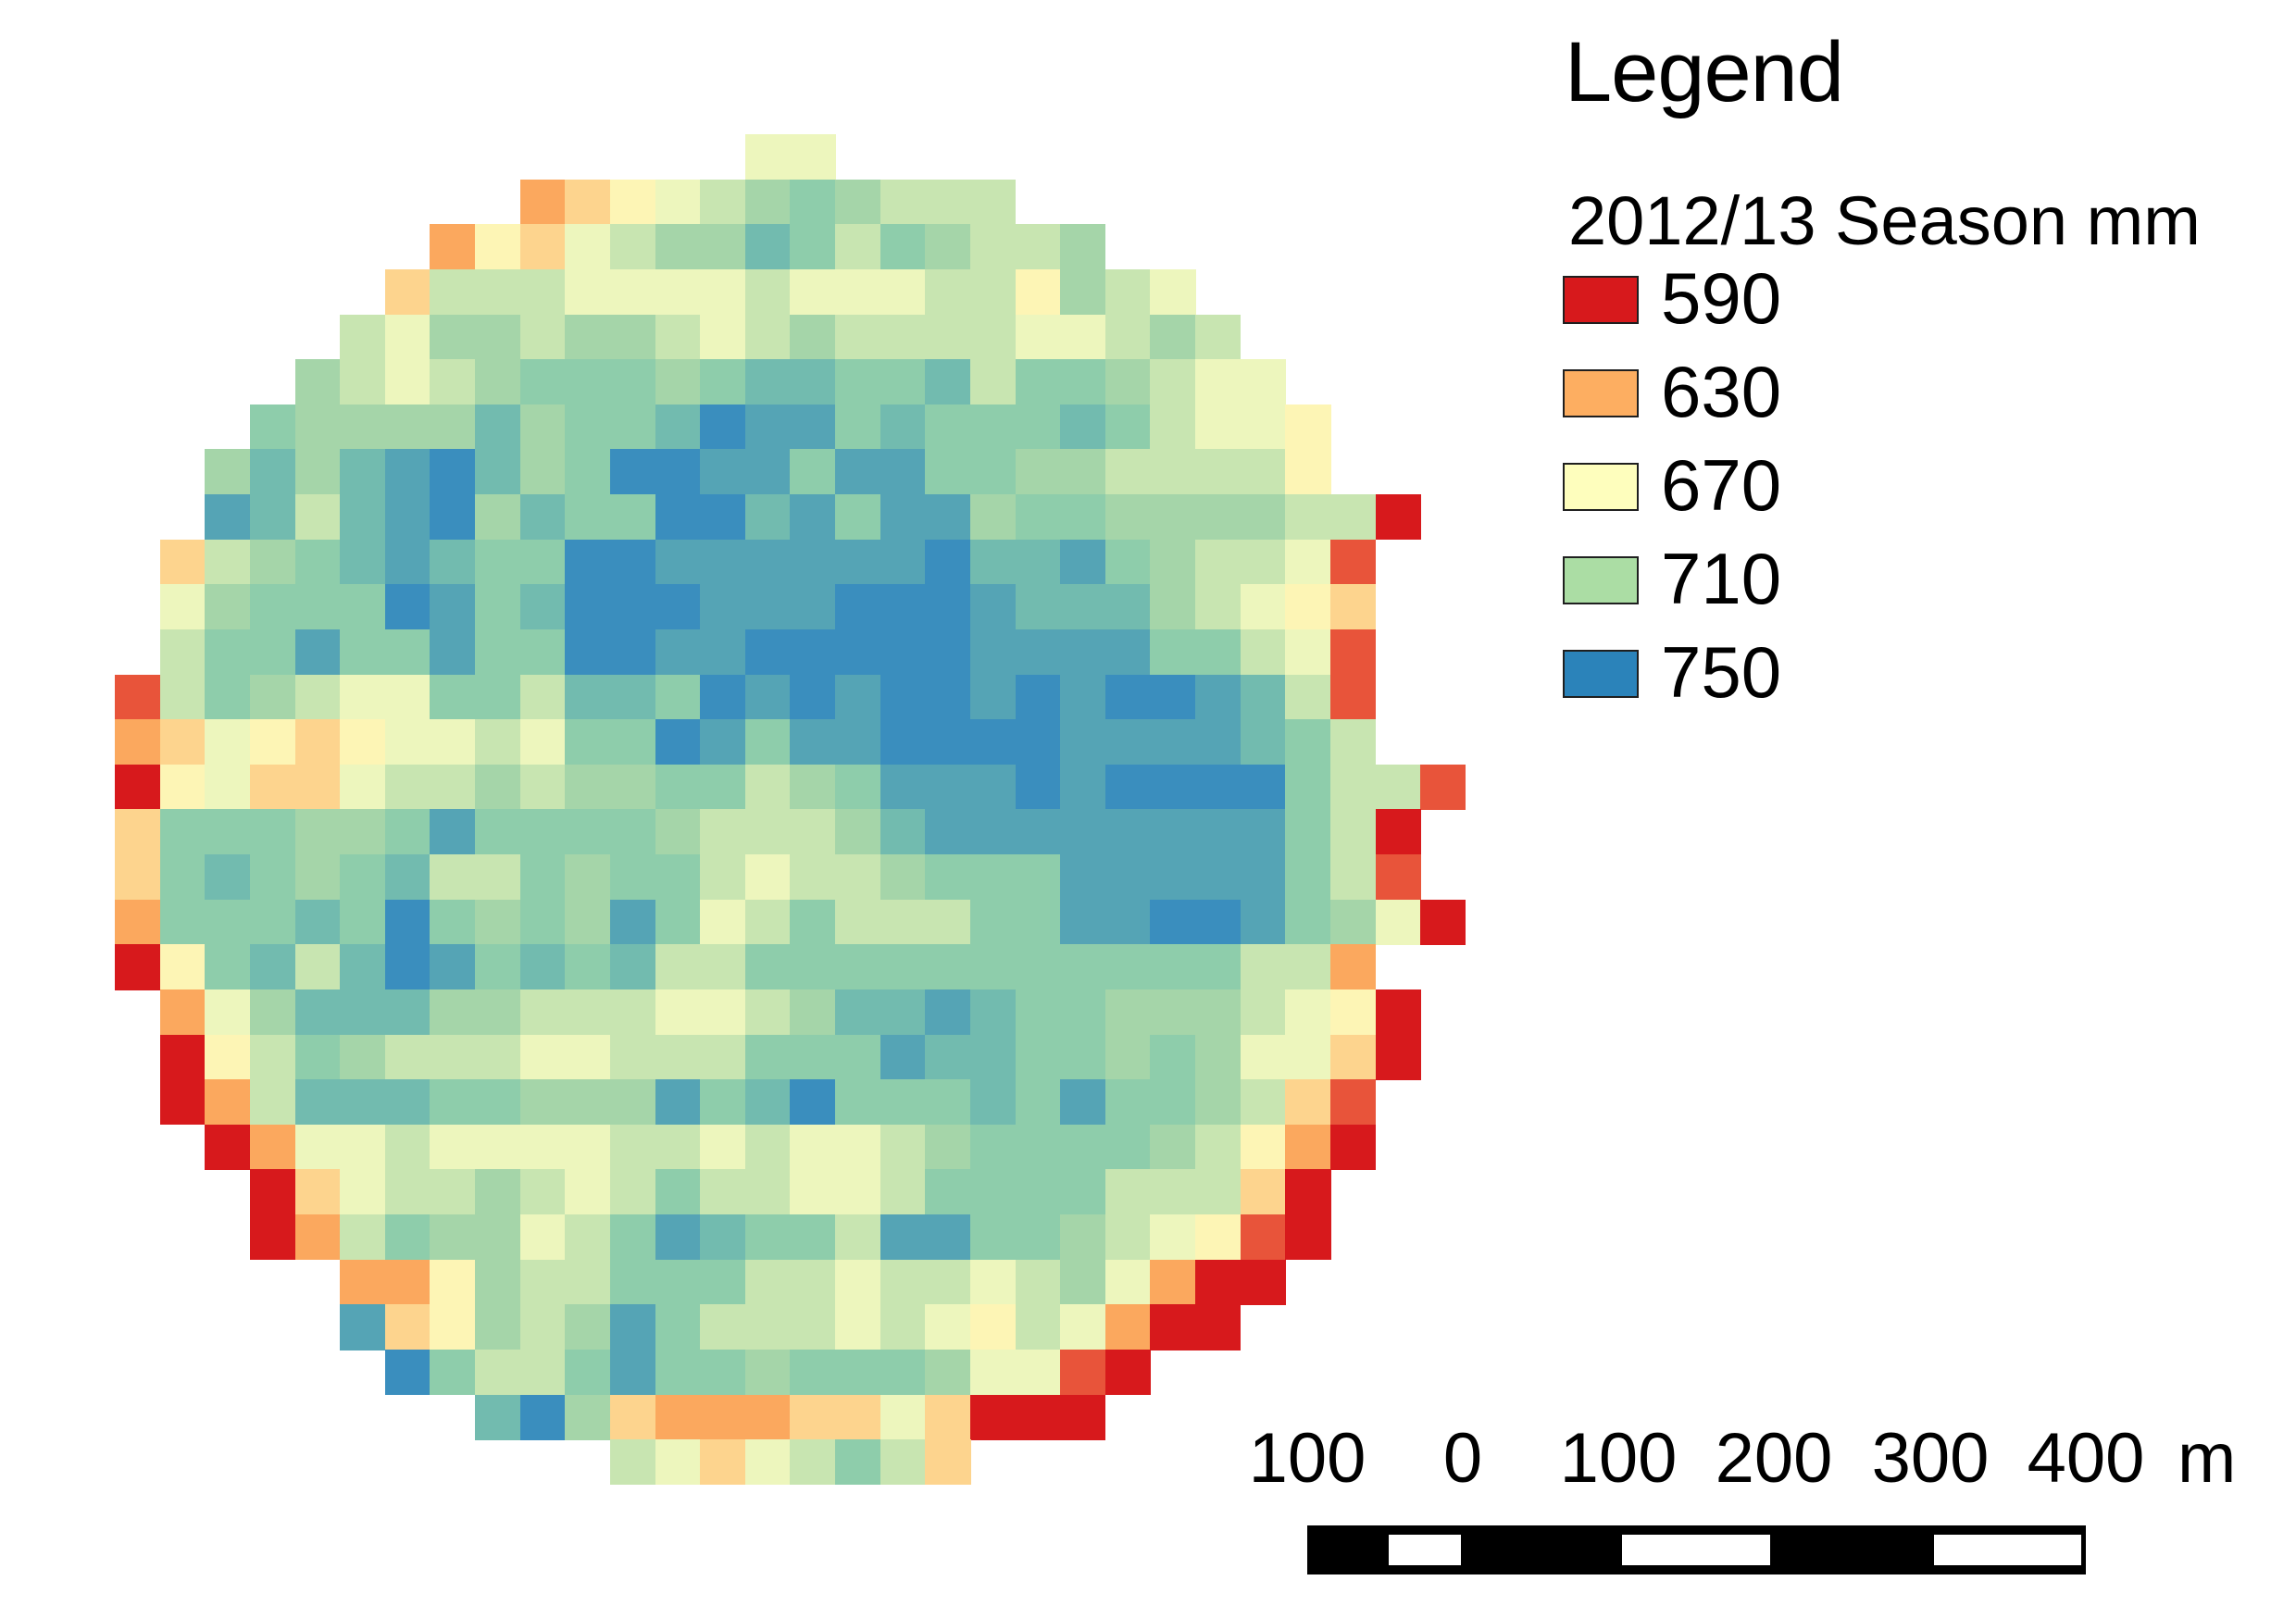 Image resolution: width=2296 pixels, height=1618 pixels. I want to click on legend-item: 630, so click(1672, 391).